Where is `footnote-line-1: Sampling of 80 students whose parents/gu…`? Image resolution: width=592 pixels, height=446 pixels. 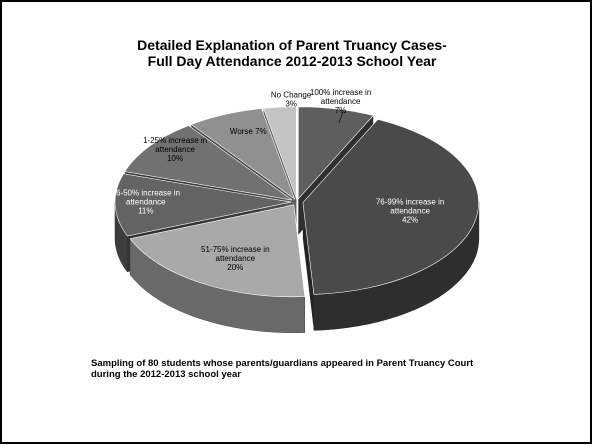 footnote-line-1: Sampling of 80 students whose parents/gu… is located at coordinates (326, 363).